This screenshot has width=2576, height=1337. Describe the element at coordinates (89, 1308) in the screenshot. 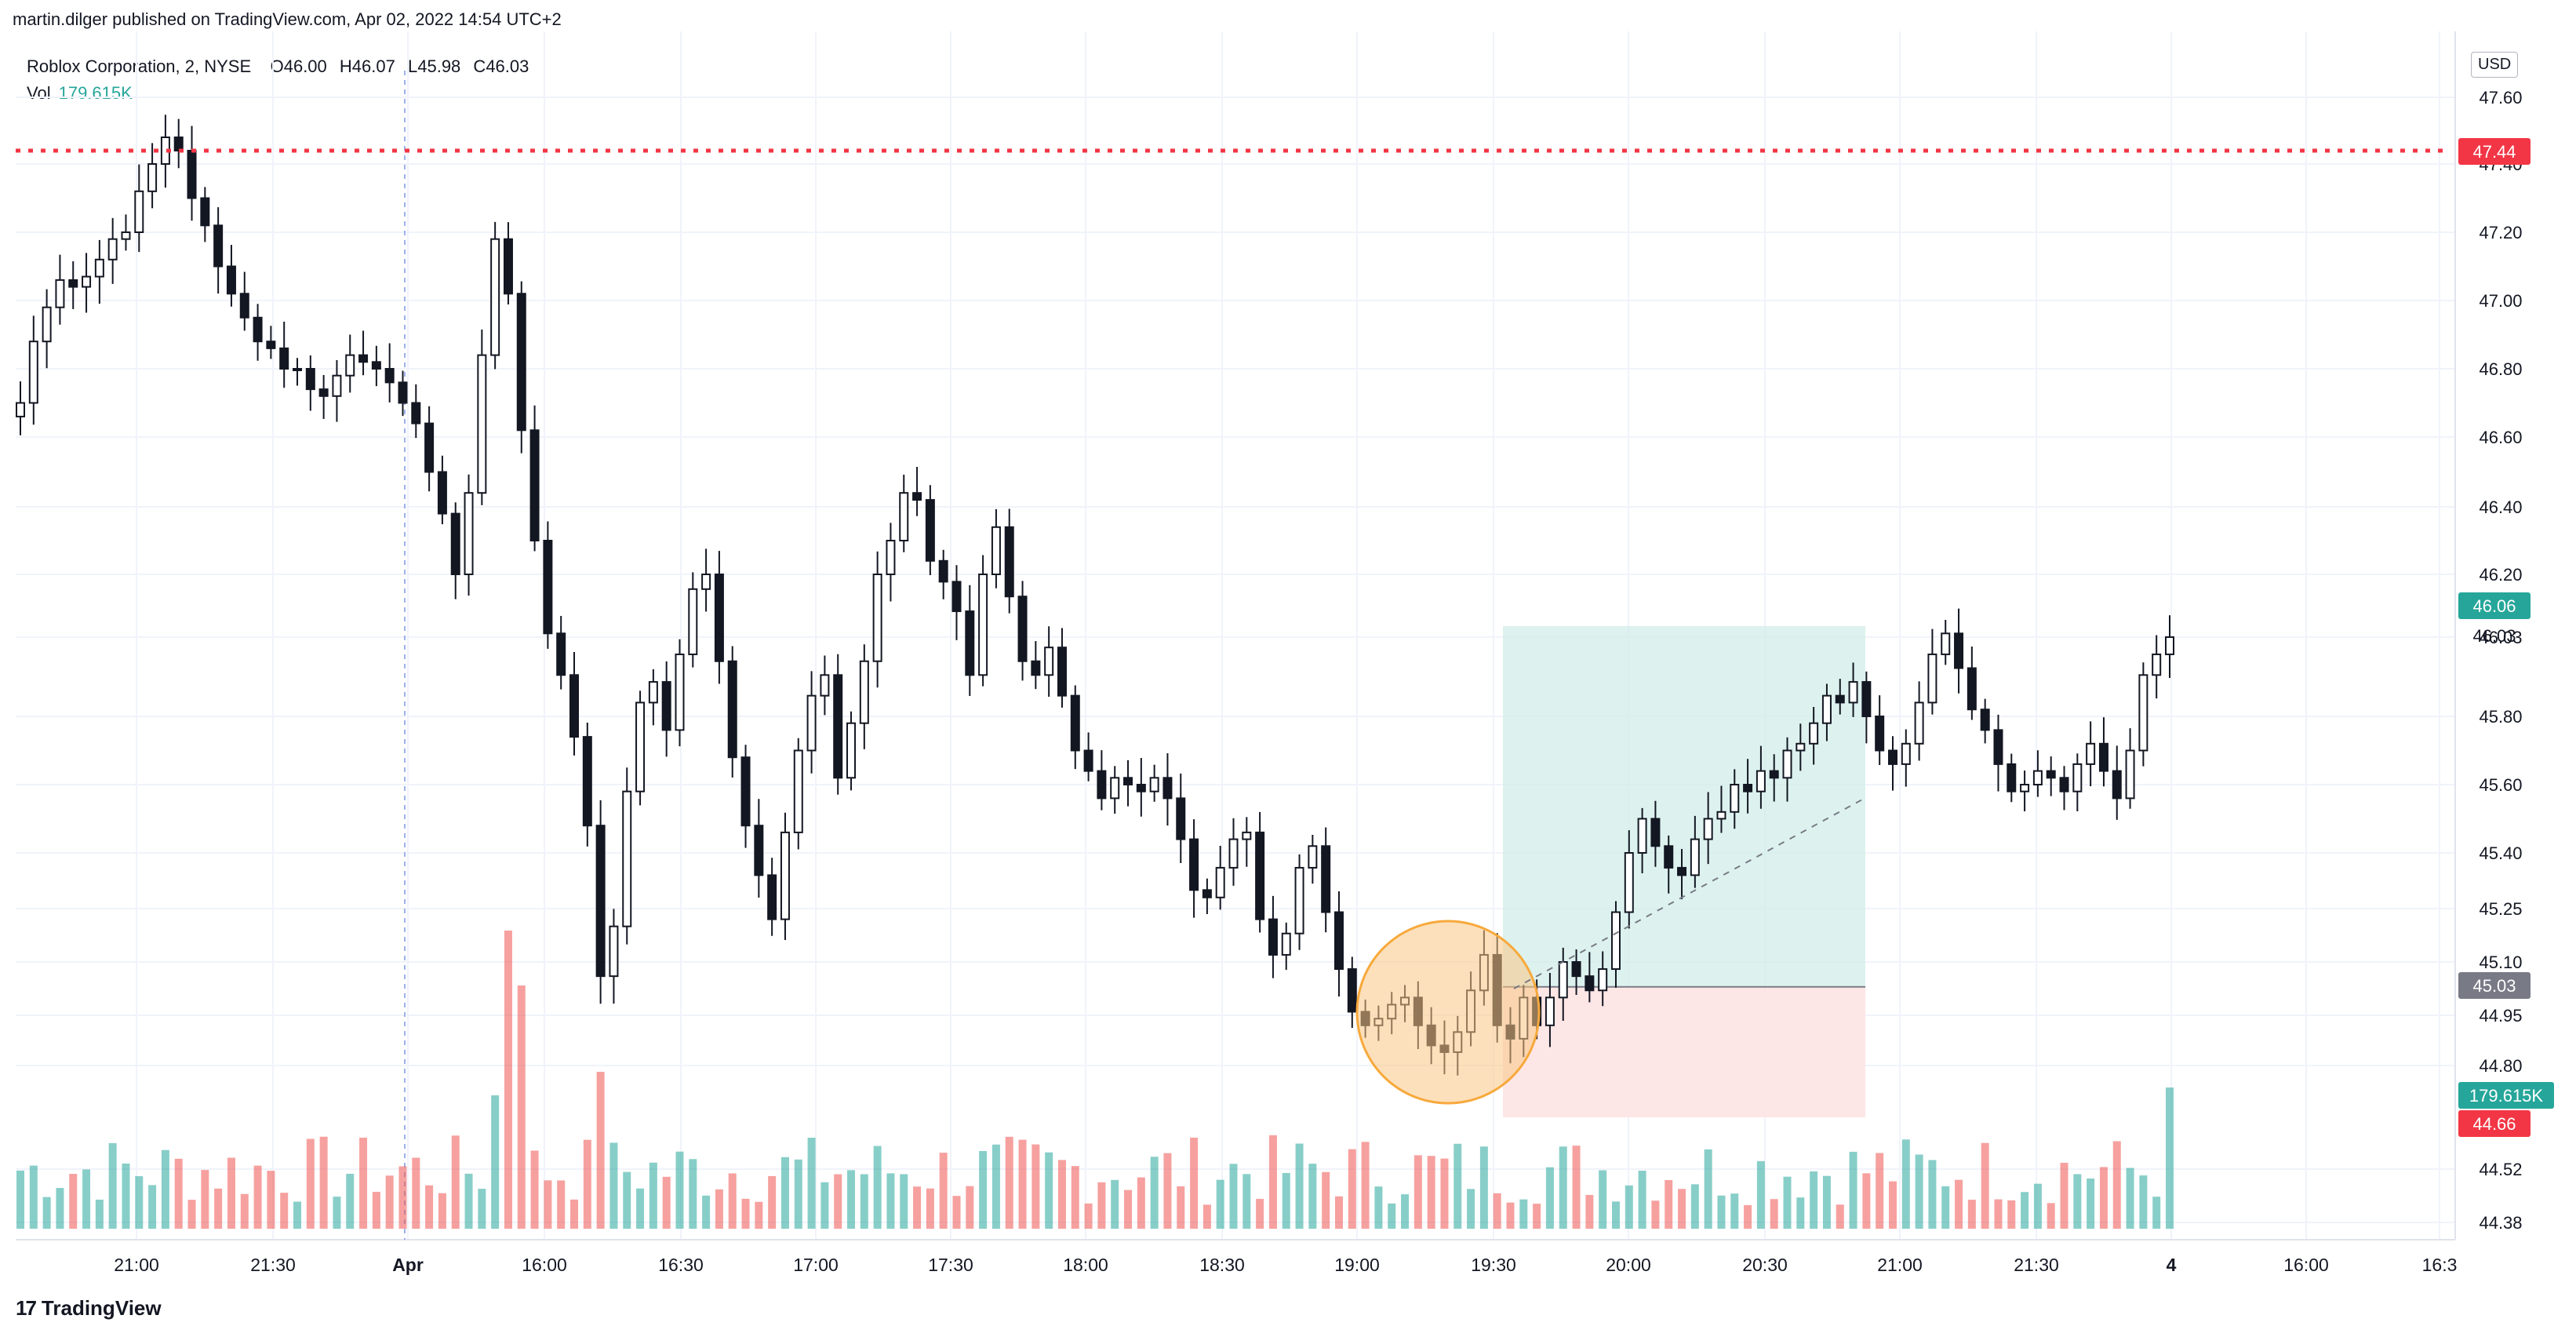

I see `tradingview-brand: 17 TradingView` at that location.